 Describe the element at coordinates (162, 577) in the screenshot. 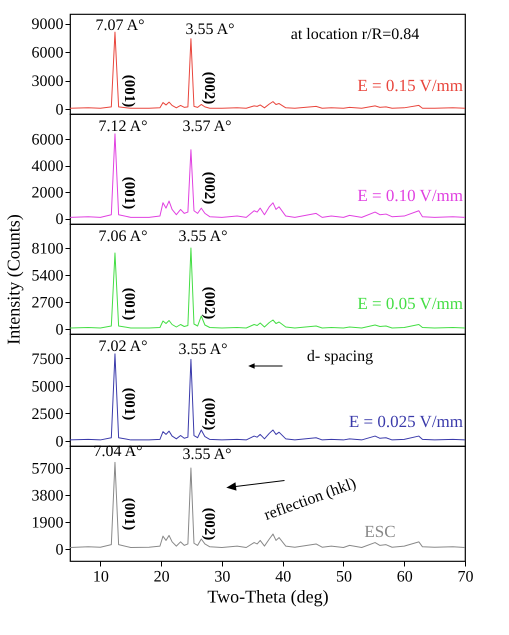

I see `x-tick-label: 20` at that location.